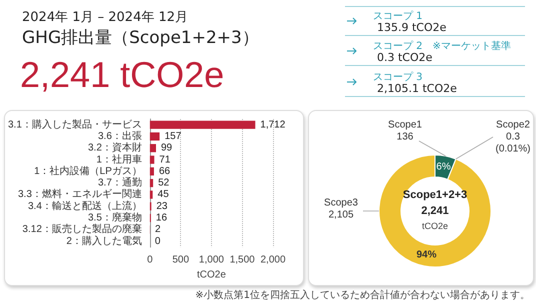  What do you see at coordinates (404, 57) in the screenshot?
I see `text: 0.3 tCO2e` at bounding box center [404, 57].